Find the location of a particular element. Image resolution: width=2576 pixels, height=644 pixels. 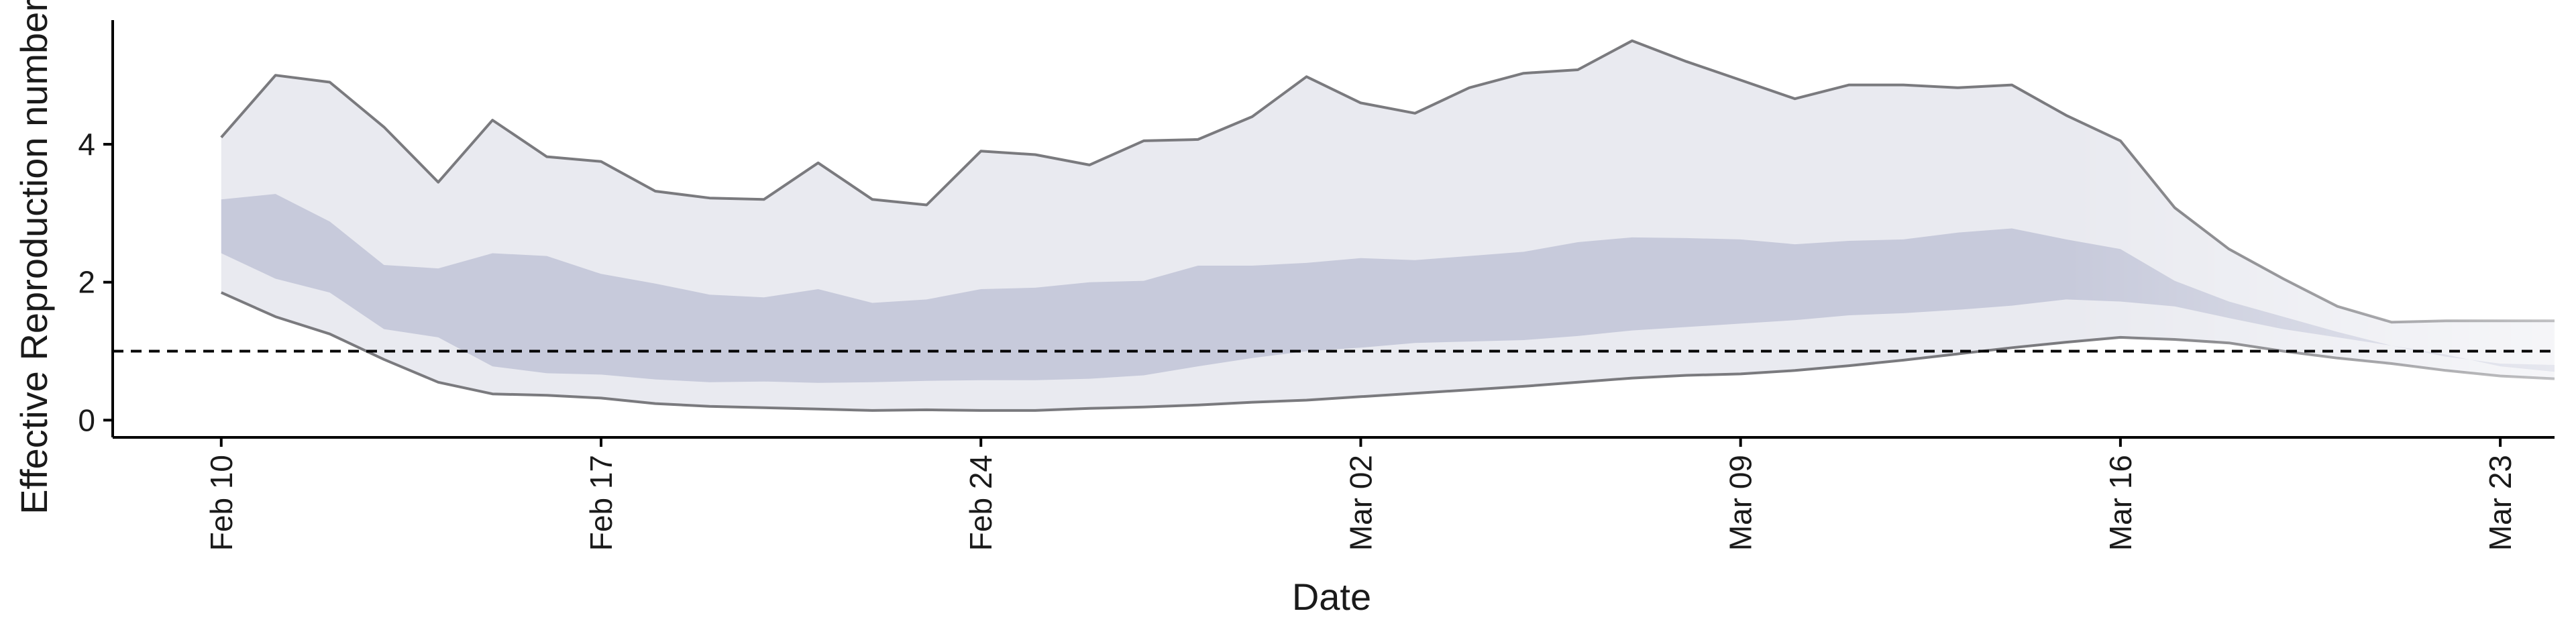

x-tick-label: Feb 17 is located at coordinates (601, 503).